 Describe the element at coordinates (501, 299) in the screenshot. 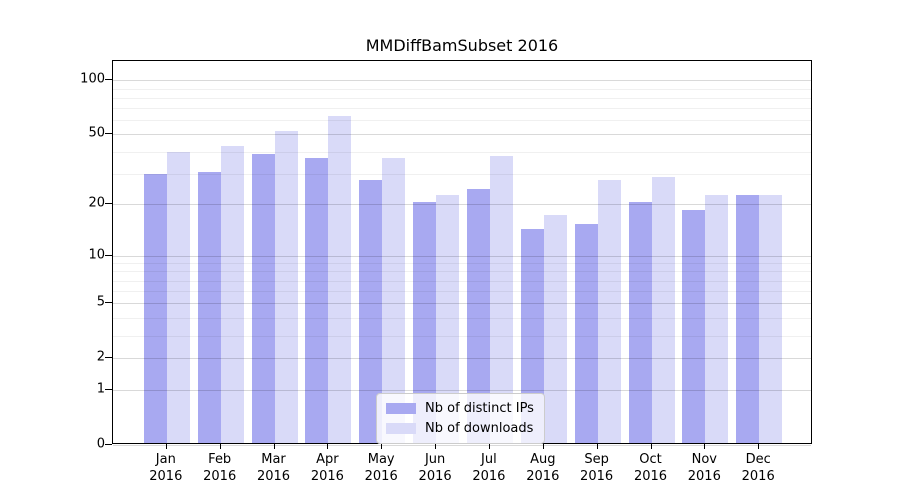

I see `bar-downloads-jul` at that location.